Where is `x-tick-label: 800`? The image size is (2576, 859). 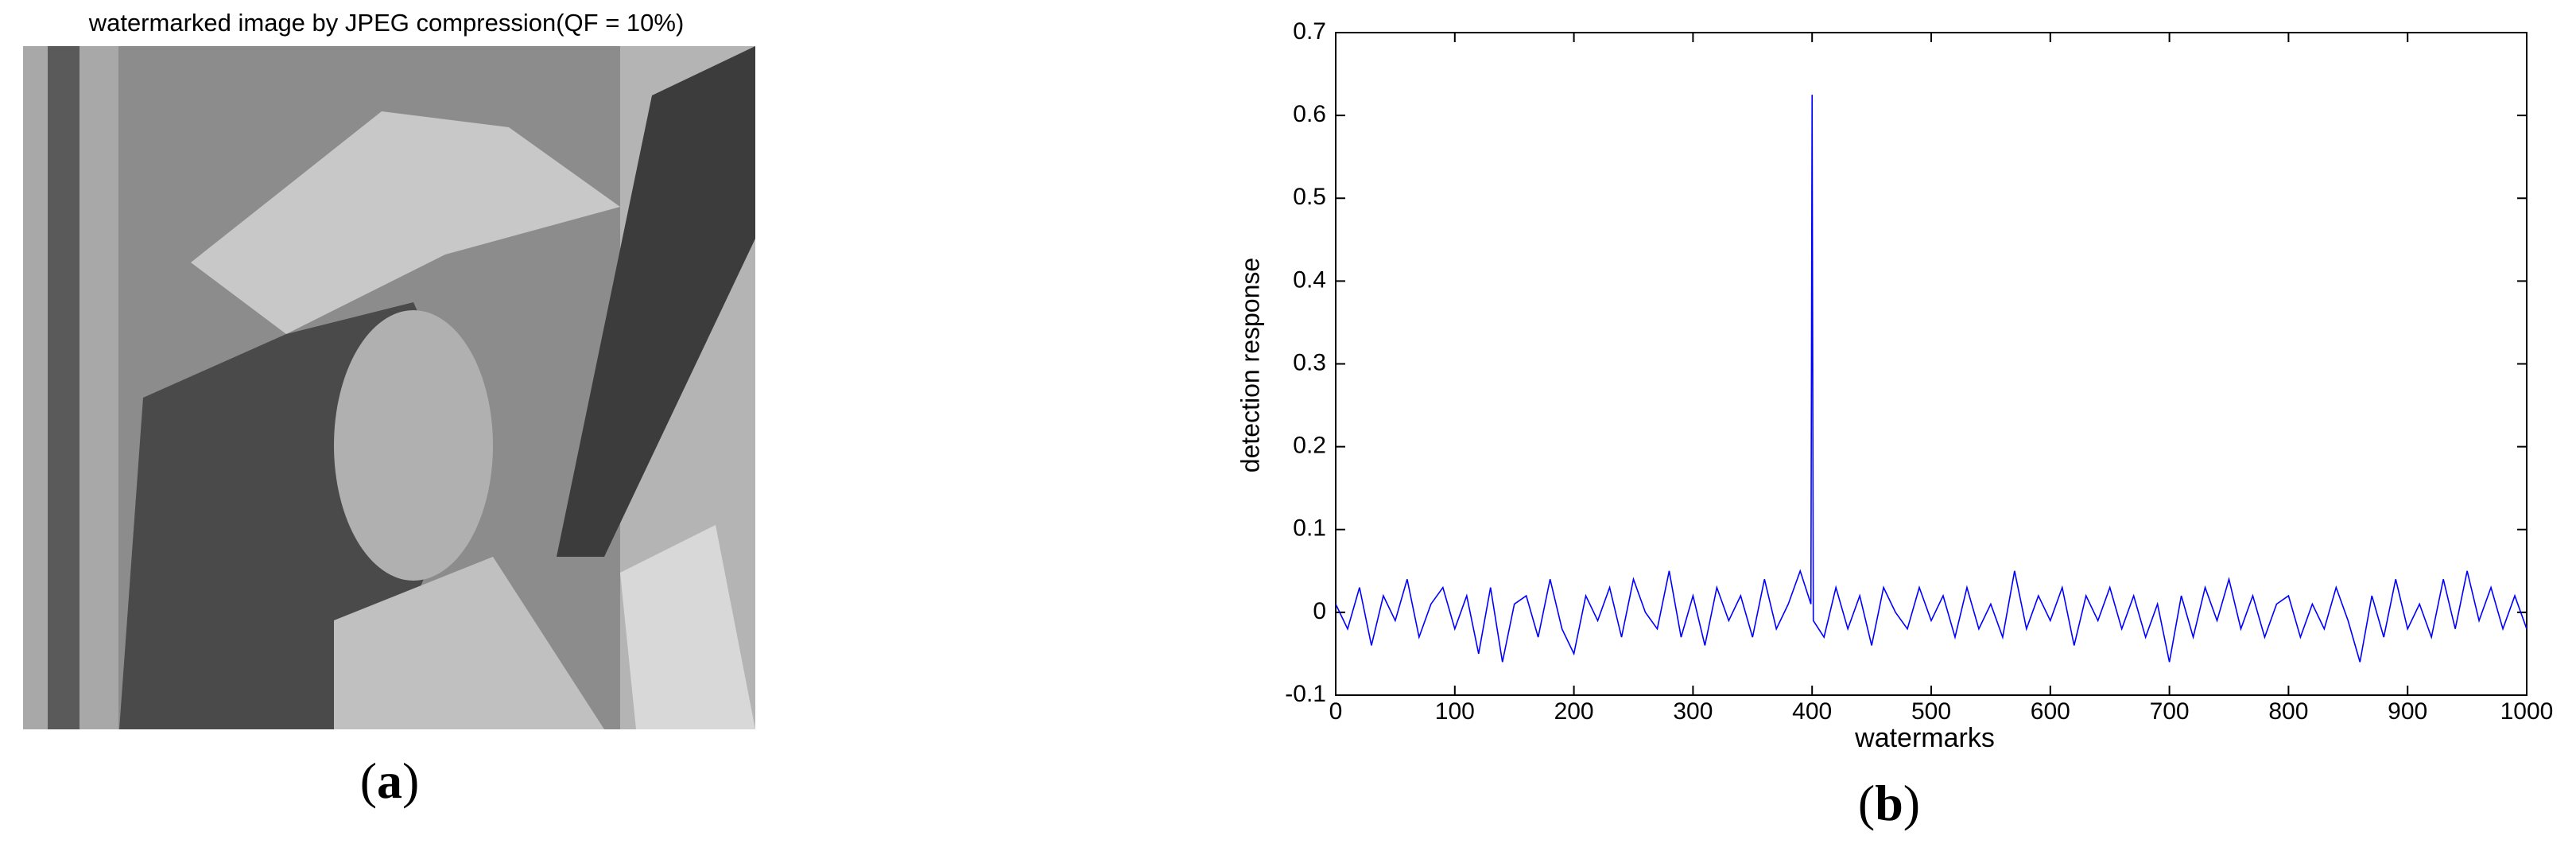 x-tick-label: 800 is located at coordinates (2288, 711).